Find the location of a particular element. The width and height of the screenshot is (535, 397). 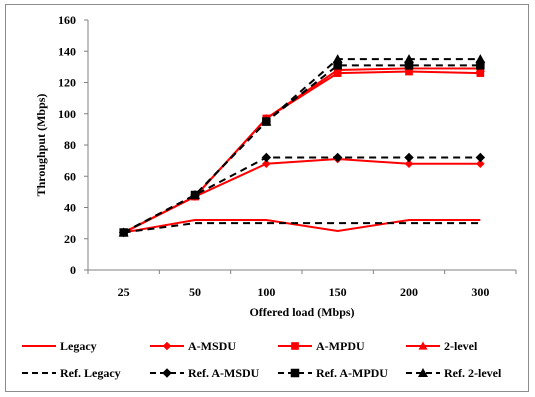

x-tick-label: 100 is located at coordinates (266, 292).